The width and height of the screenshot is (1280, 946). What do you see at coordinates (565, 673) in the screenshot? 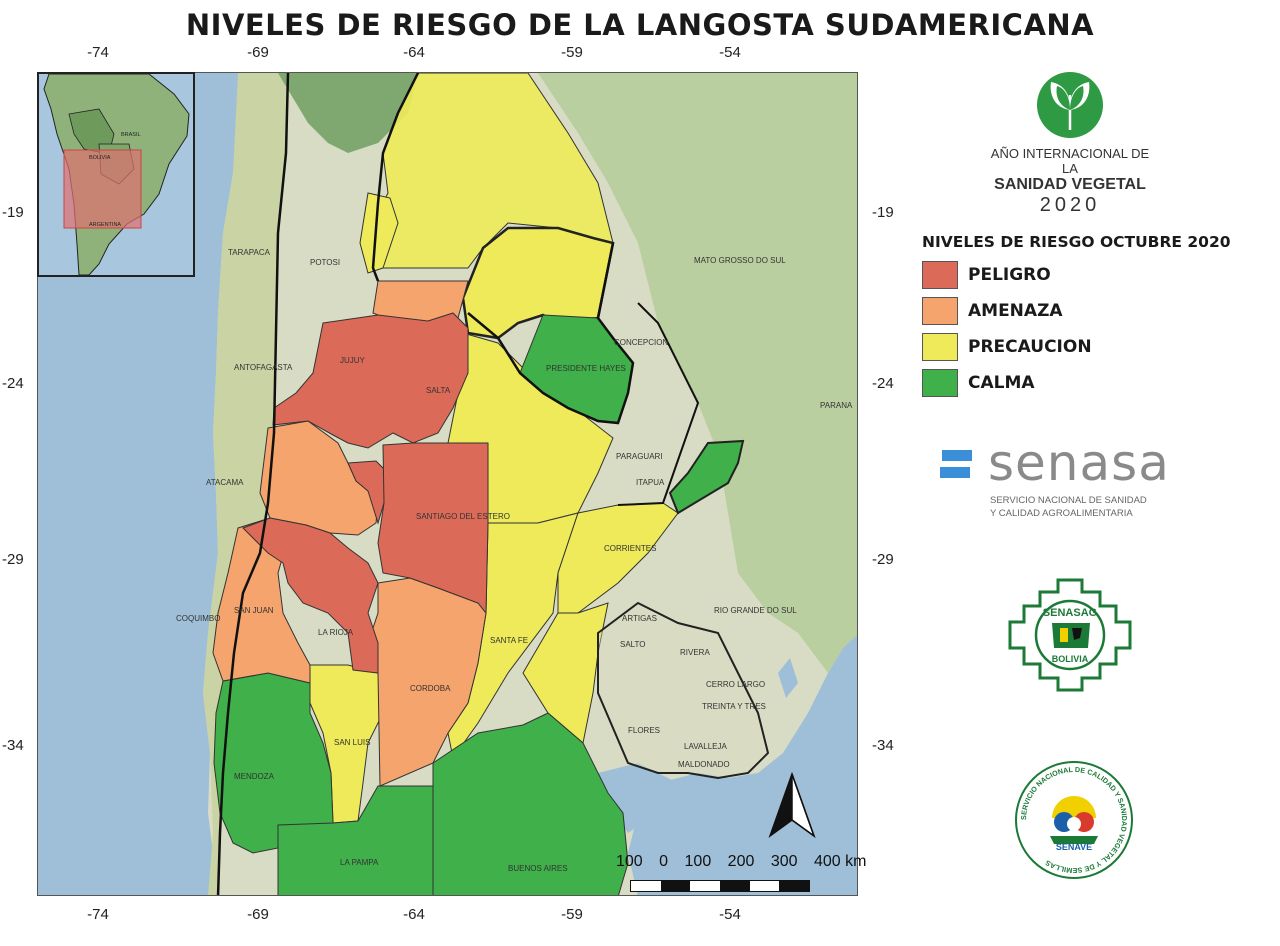
I see `region-entre-rios` at bounding box center [565, 673].